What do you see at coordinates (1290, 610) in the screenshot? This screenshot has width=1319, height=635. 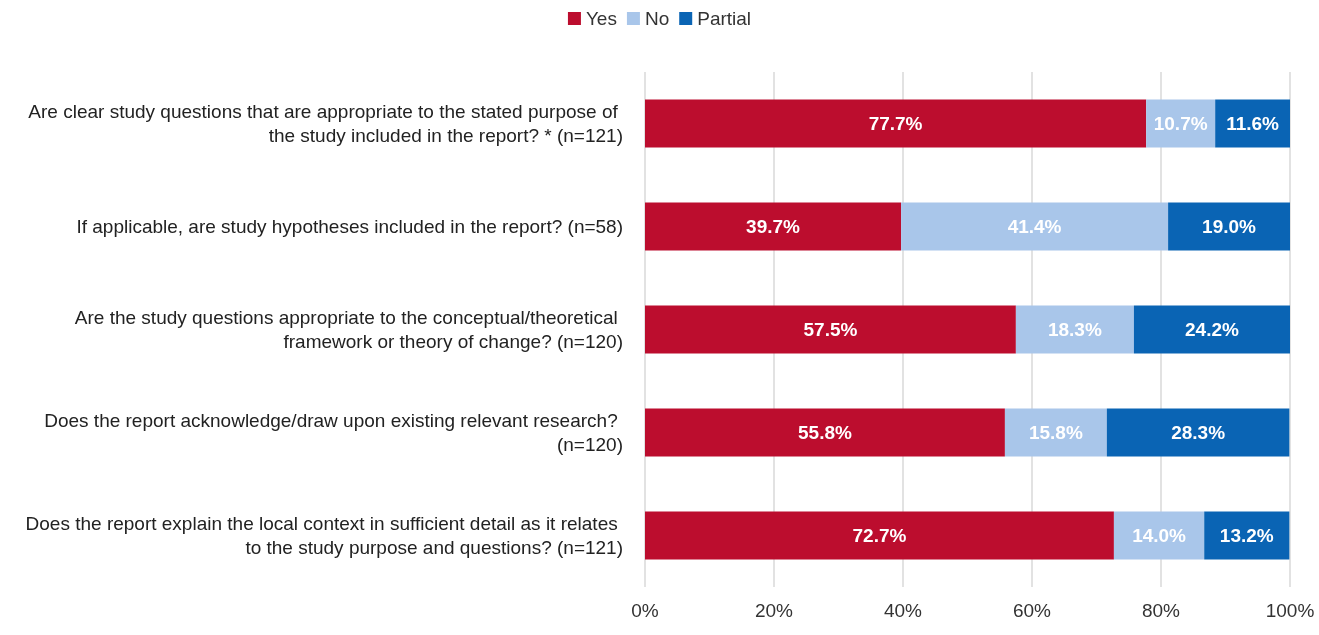 I see `x-tick-label: 100%` at bounding box center [1290, 610].